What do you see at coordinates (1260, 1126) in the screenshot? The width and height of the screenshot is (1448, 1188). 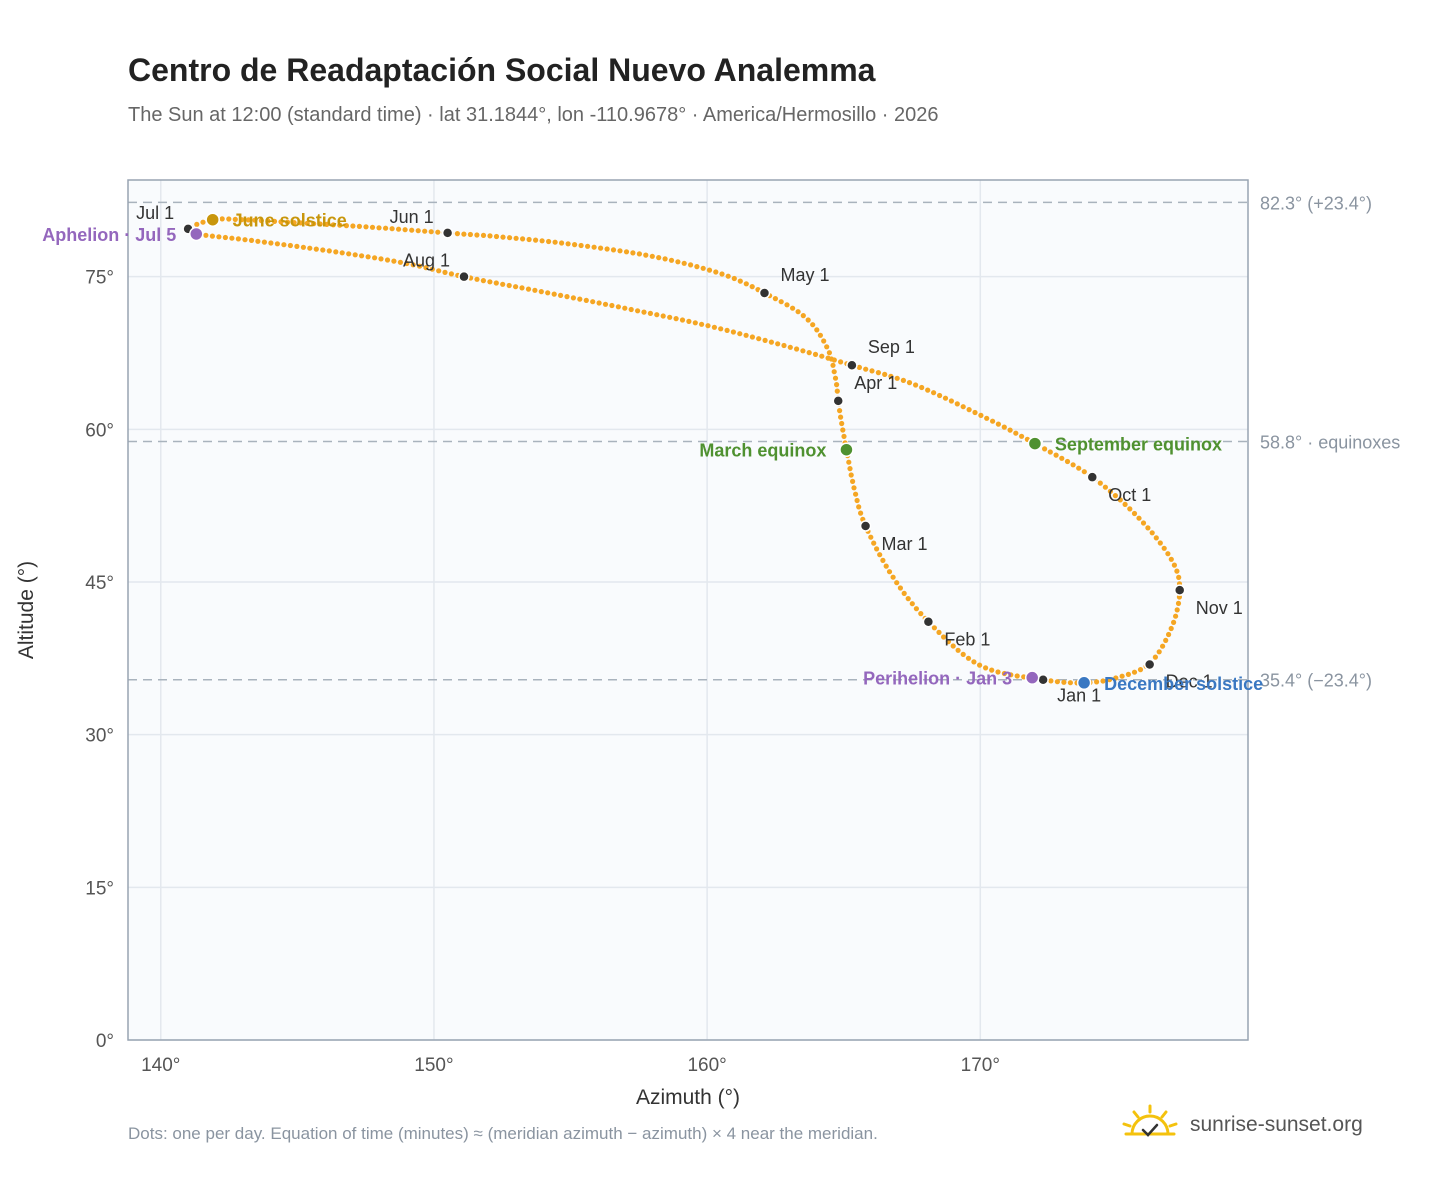 I see `brand-logo: sunrise-sunset.org` at bounding box center [1260, 1126].